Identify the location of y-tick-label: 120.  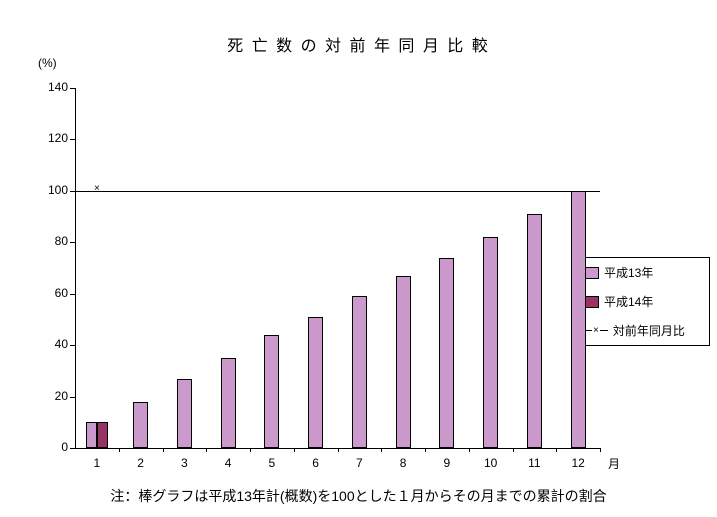
(57, 138).